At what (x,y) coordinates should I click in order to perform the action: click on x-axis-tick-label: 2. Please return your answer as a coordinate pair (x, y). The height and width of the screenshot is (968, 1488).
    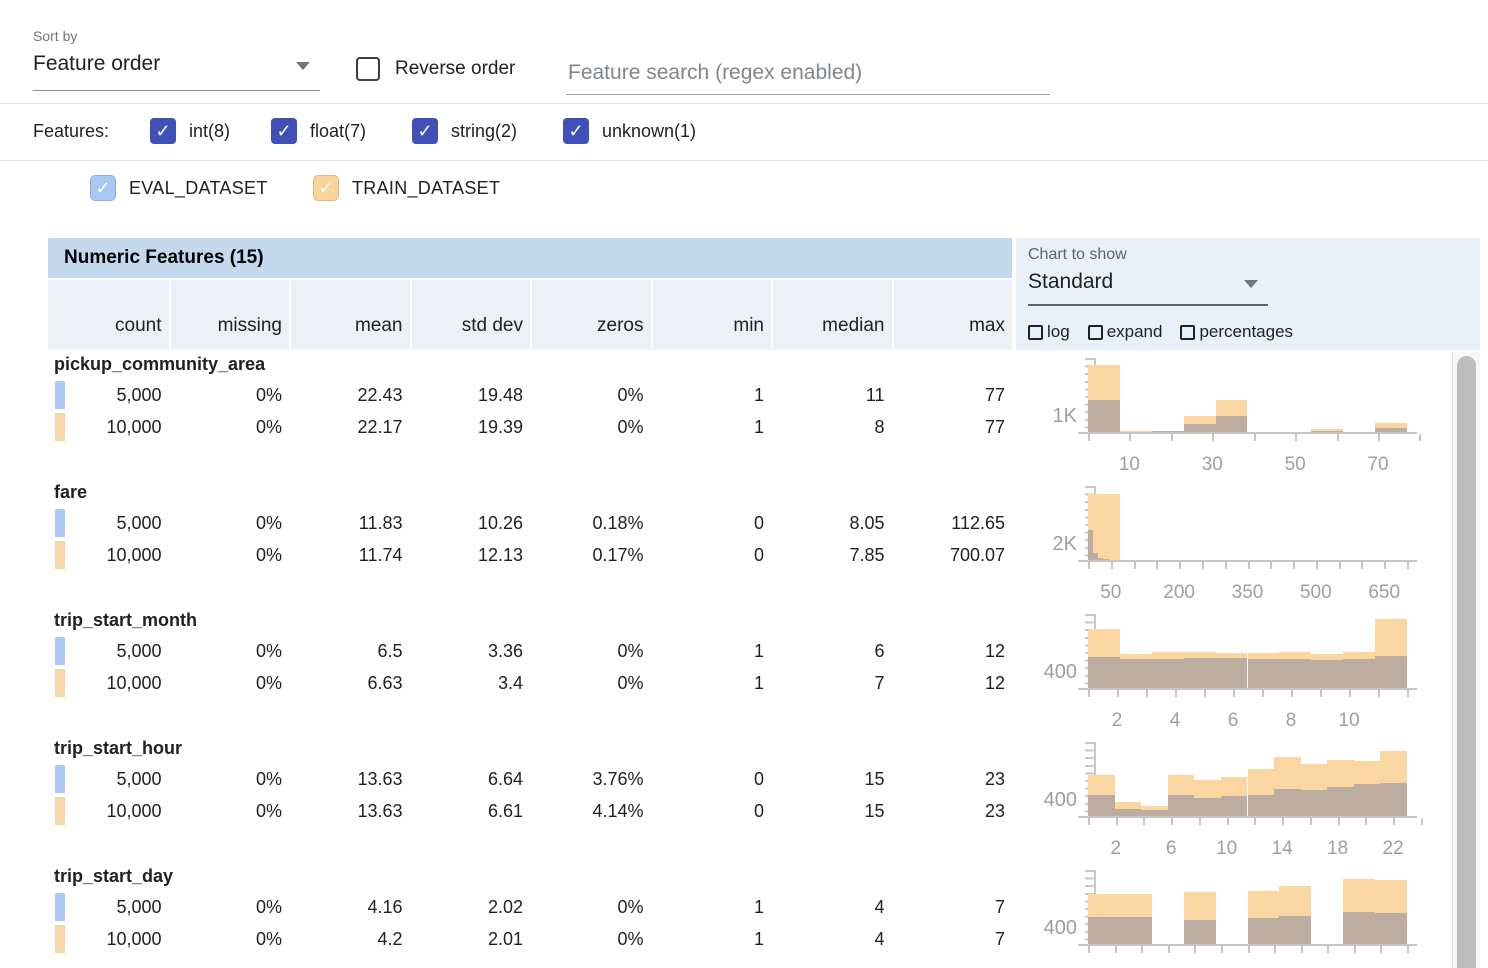
    Looking at the image, I should click on (1116, 848).